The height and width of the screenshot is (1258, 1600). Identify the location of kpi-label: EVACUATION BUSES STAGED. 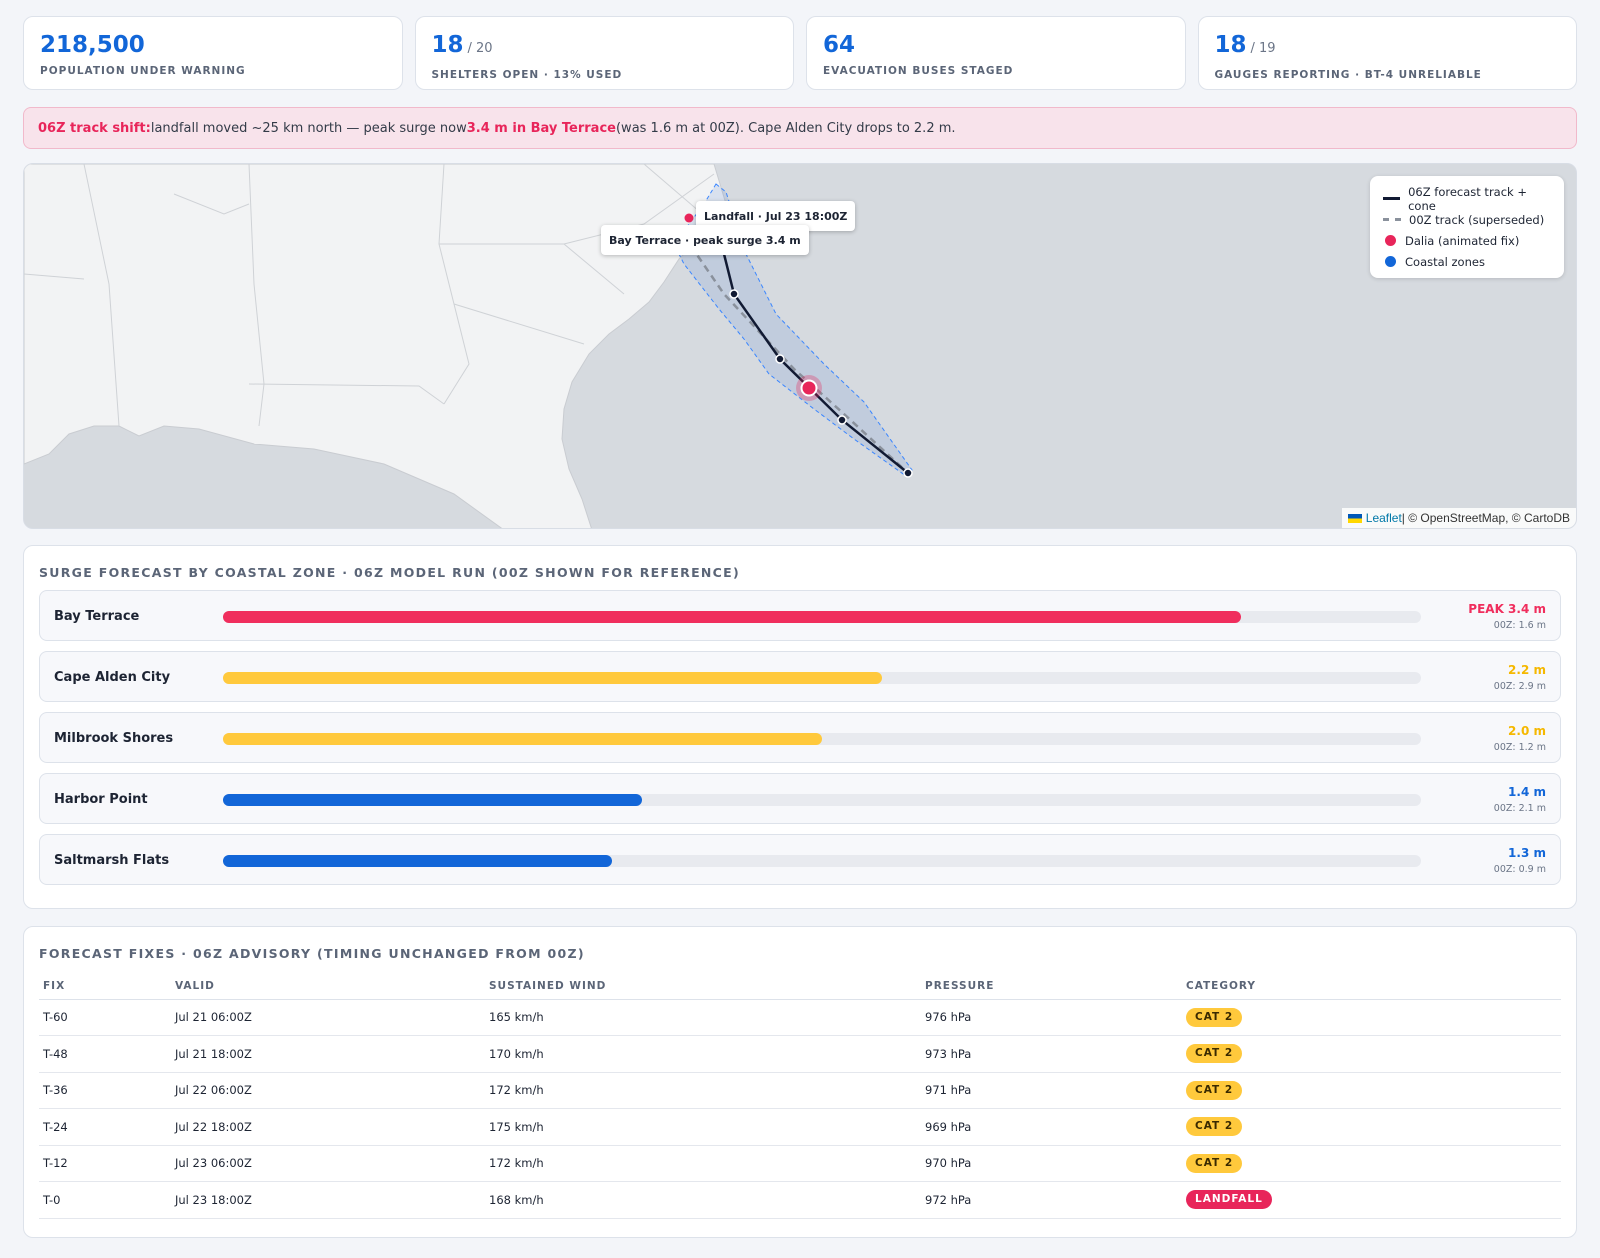
(918, 71).